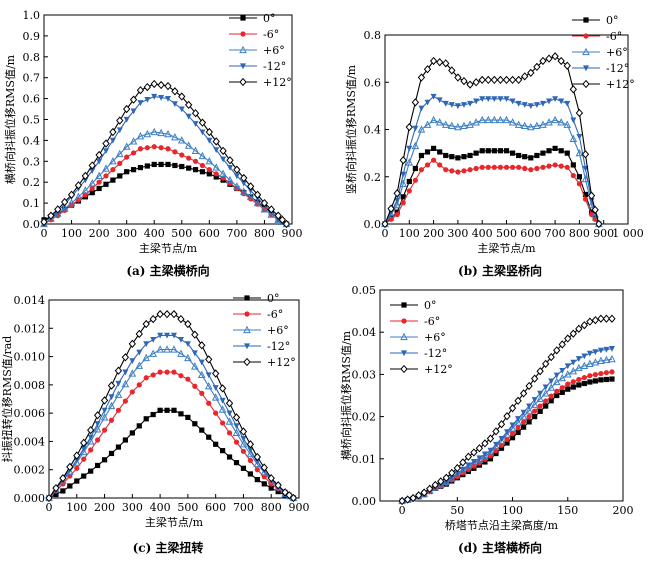 The width and height of the screenshot is (652, 565). I want to click on x-axis-label: 桥塔节点沿主梁高度/m, so click(502, 525).